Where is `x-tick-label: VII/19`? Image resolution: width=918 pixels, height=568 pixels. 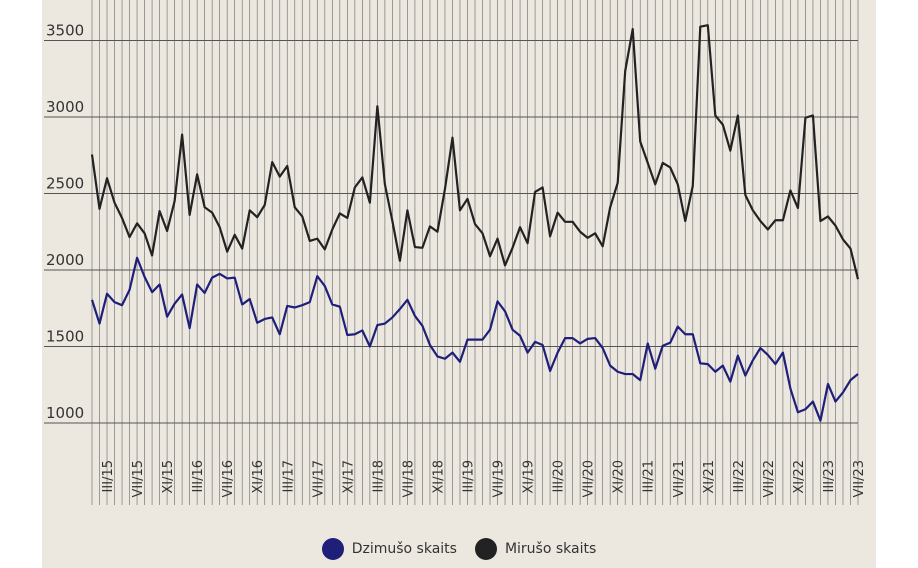 x-tick-label: VII/19 is located at coordinates (499, 478).